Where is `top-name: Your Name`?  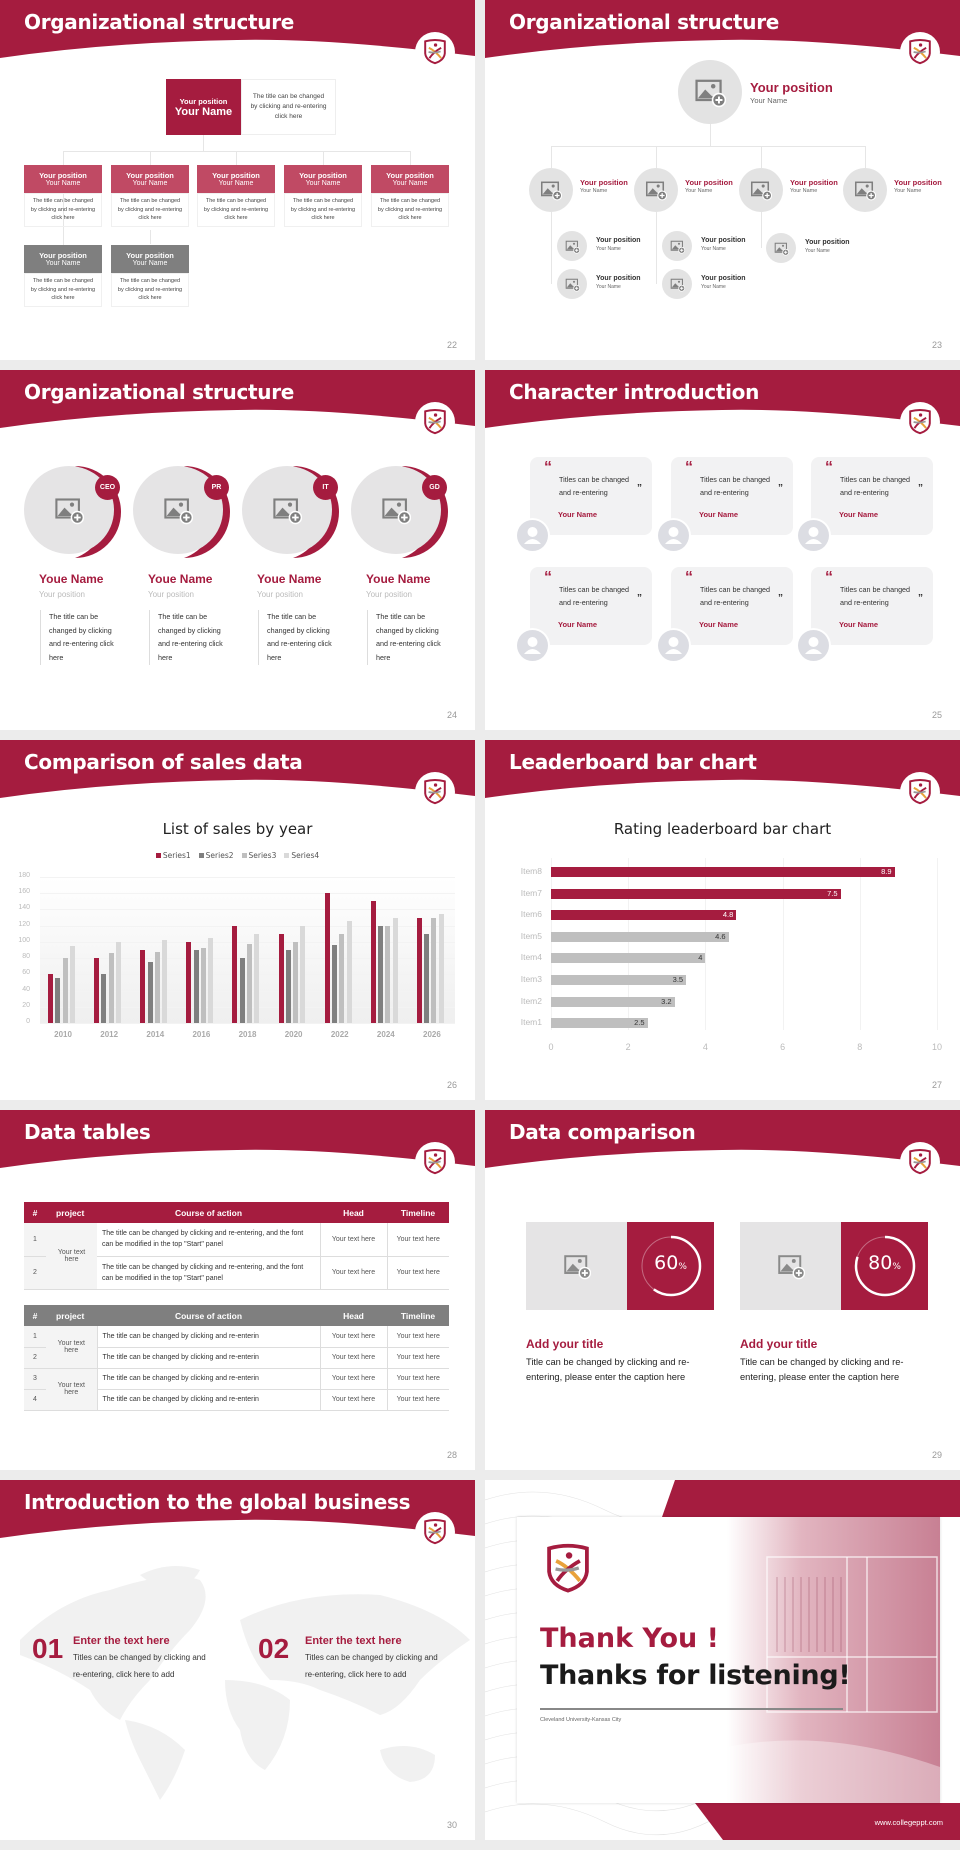
top-name: Your Name is located at coordinates (769, 100).